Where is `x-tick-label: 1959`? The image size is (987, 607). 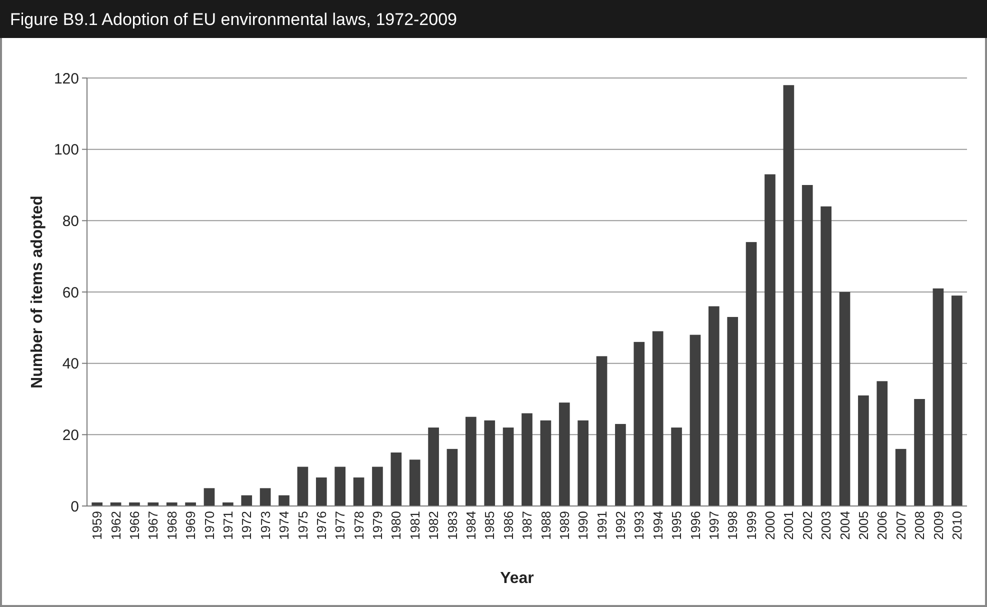
x-tick-label: 1959 is located at coordinates (97, 525).